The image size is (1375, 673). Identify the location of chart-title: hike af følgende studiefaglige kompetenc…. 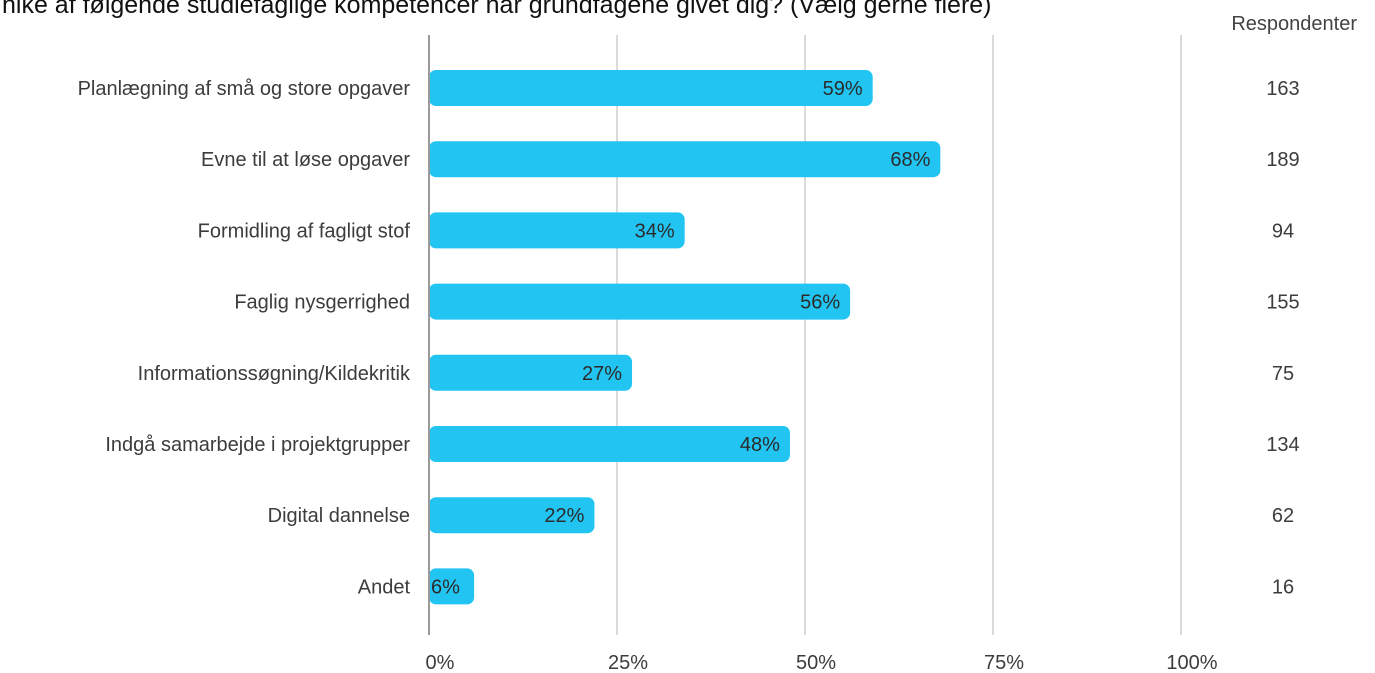
(497, 9).